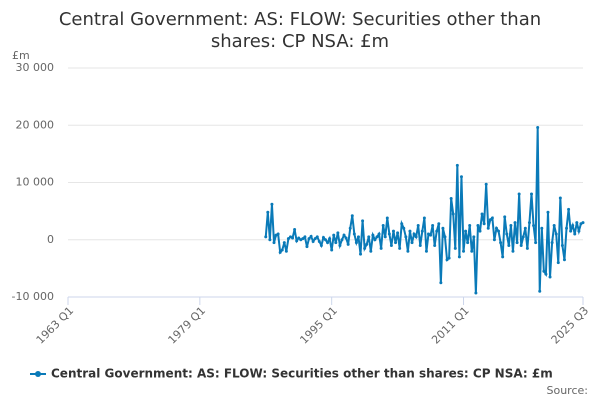  Describe the element at coordinates (35, 124) in the screenshot. I see `y-tick-label: 20 000` at that location.